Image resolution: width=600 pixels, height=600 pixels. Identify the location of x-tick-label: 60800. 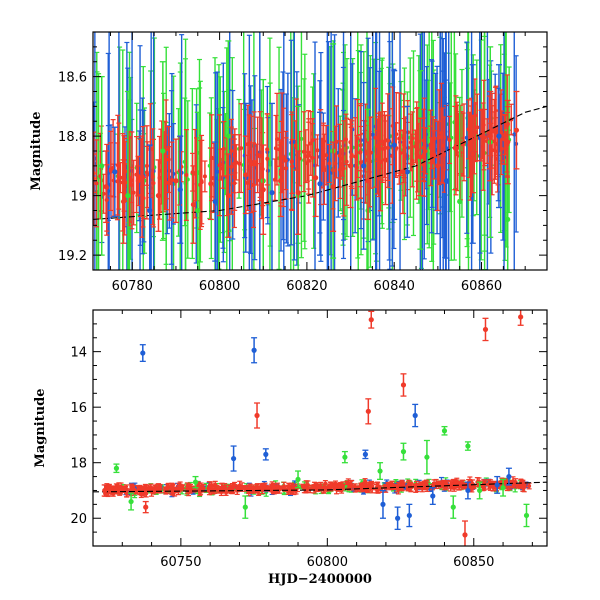
(219, 286).